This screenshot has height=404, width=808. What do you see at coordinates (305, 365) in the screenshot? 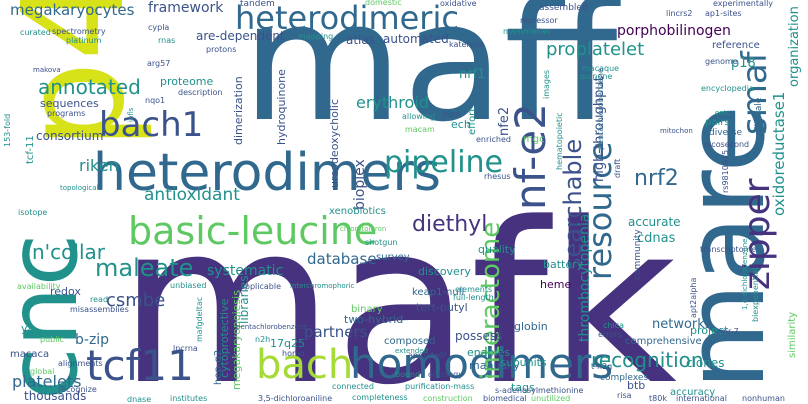
I see `word-bach: bach` at bounding box center [305, 365].